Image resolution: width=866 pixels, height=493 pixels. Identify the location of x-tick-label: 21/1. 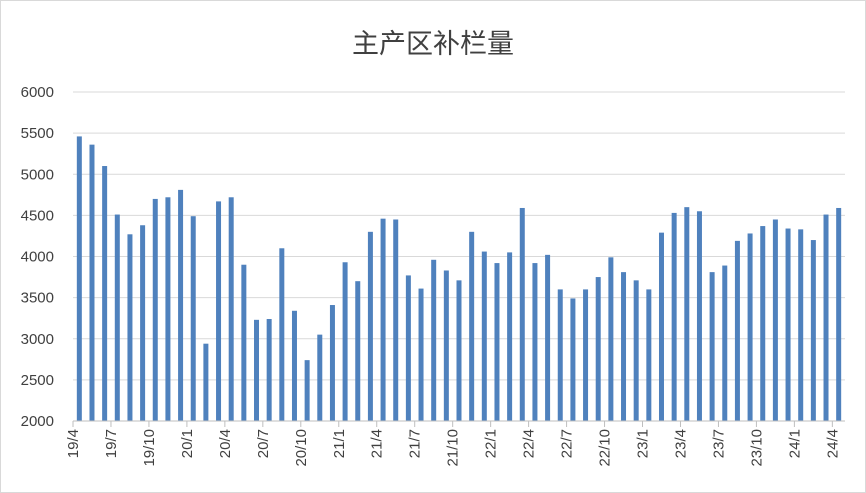
(339, 443).